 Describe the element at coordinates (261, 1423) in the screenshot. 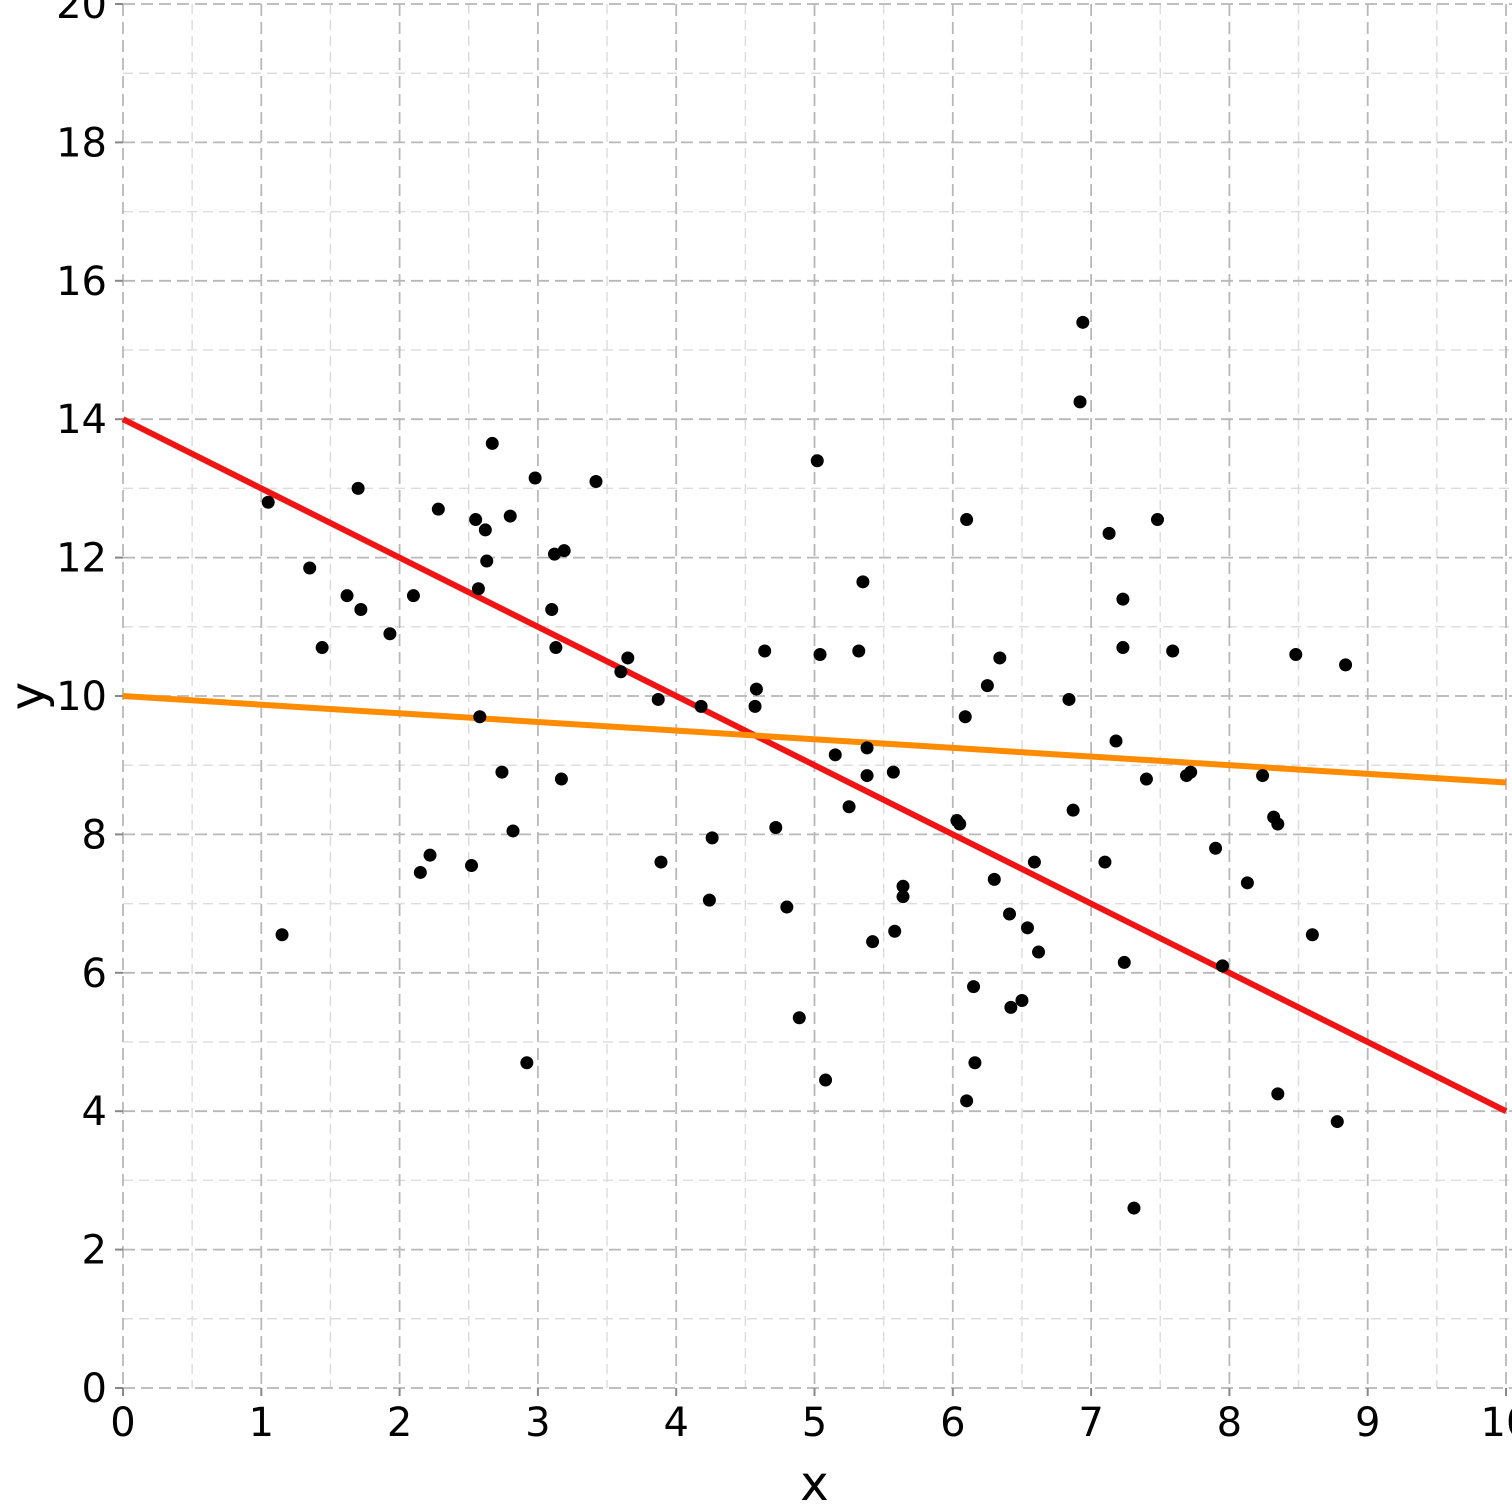

I see `x-tick-label: 1` at that location.